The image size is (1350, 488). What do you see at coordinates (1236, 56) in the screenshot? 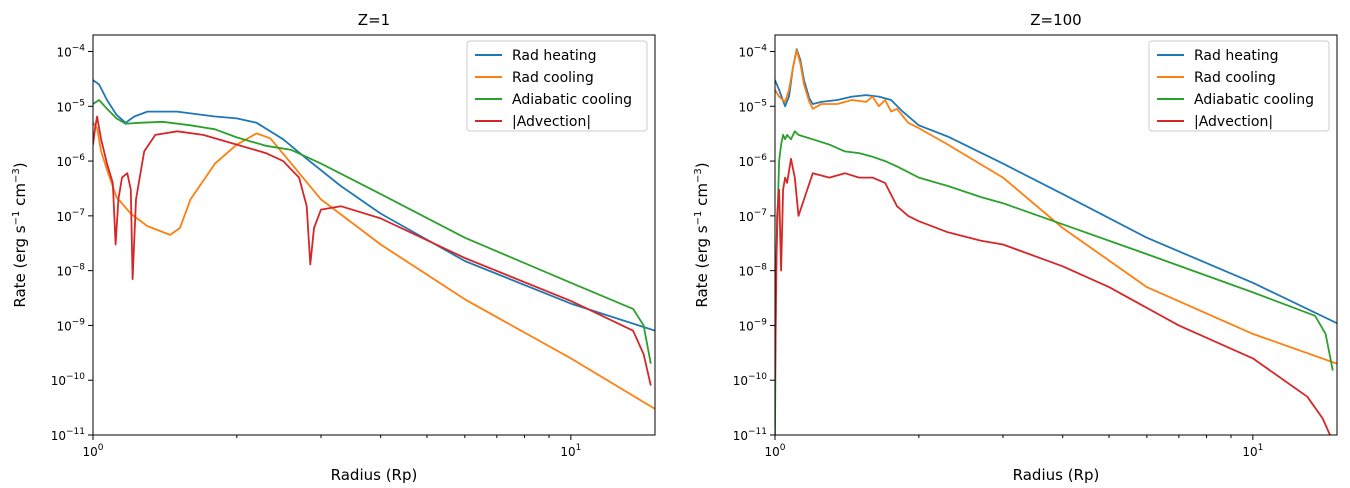
I see `legend-label-0: Rad heating` at bounding box center [1236, 56].